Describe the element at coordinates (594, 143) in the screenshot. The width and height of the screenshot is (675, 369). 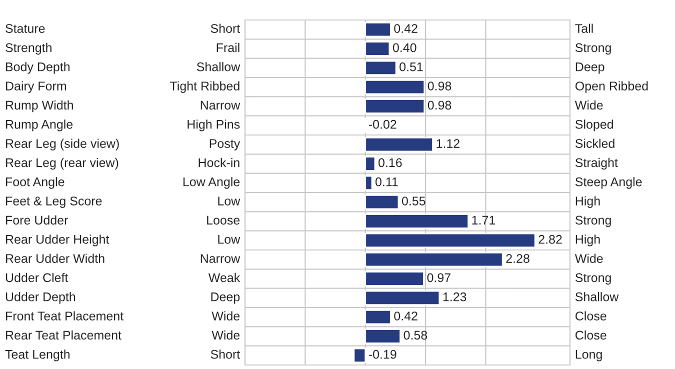
I see `text: Sickled` at that location.